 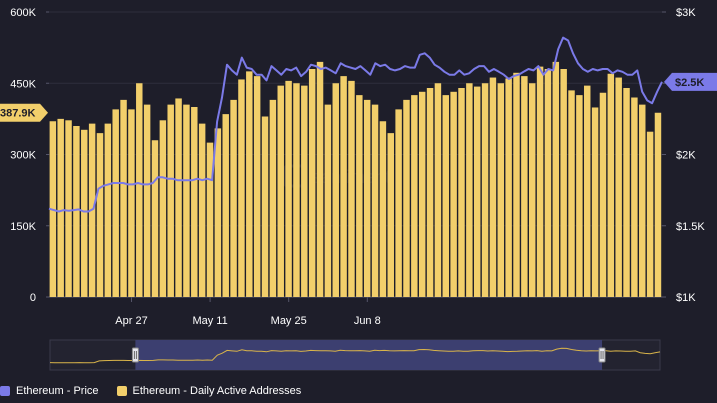 What do you see at coordinates (131, 321) in the screenshot?
I see `x-tick-label: Apr 27` at bounding box center [131, 321].